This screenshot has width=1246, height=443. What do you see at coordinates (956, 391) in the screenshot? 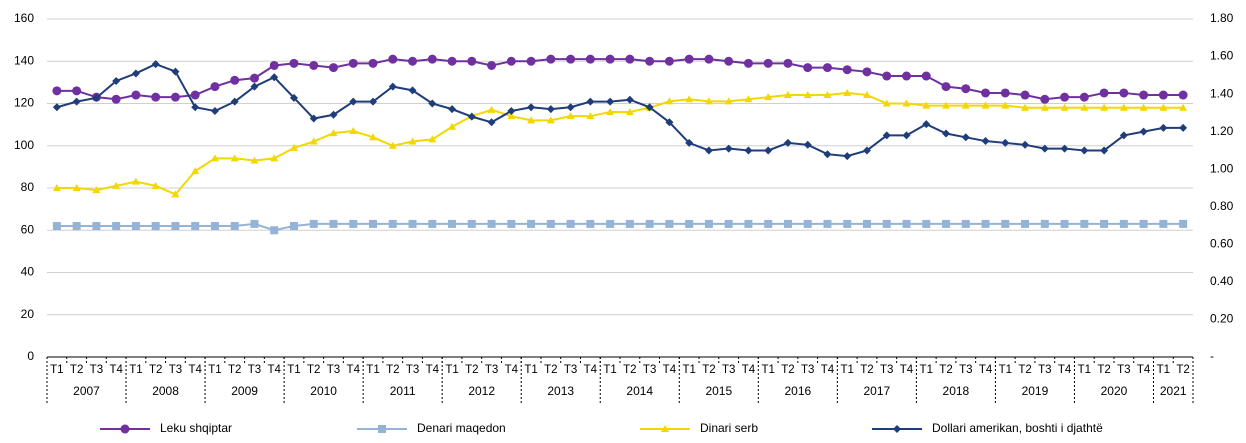
I see `year-label: 2018` at bounding box center [956, 391].